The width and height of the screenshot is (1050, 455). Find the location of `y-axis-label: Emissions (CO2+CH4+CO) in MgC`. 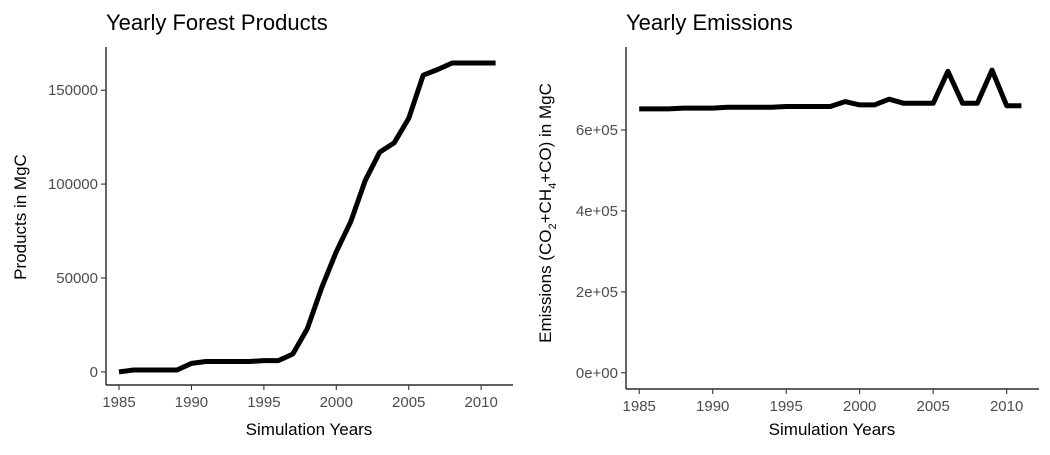

y-axis-label: Emissions (CO2+CH4+CO) in MgC is located at coordinates (547, 213).